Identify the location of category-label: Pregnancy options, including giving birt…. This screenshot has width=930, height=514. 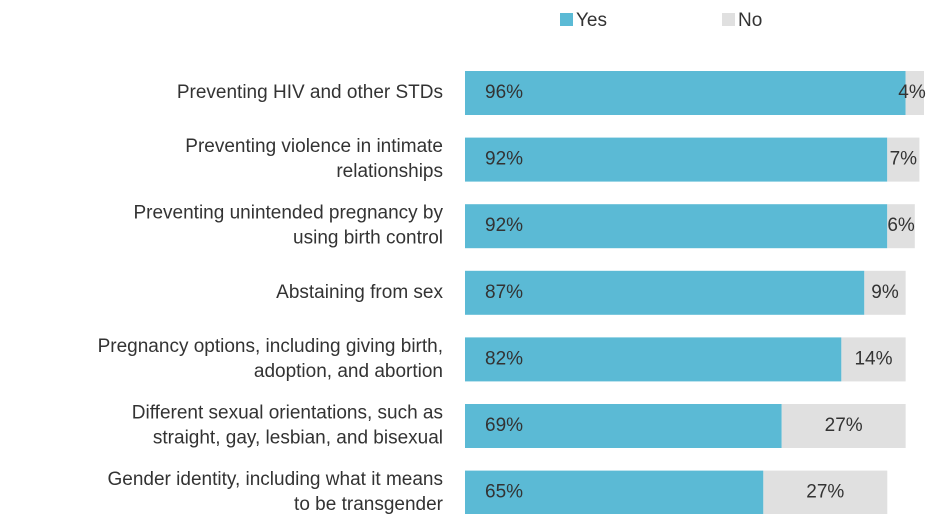
(270, 346).